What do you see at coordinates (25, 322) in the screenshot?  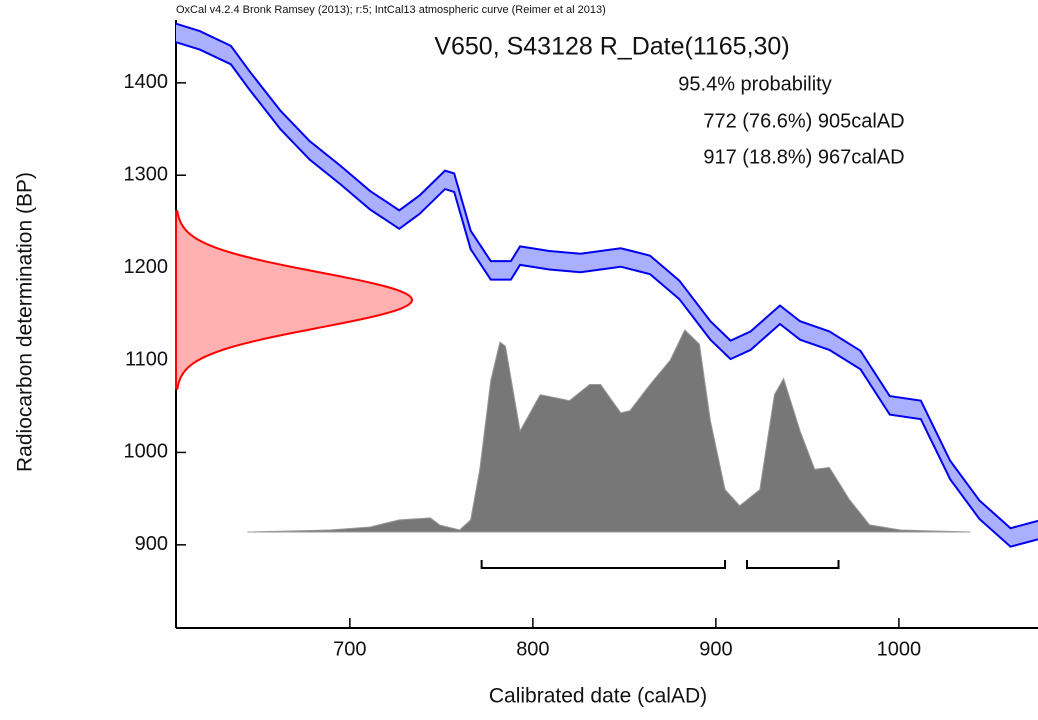 I see `y-axis-label: Radiocarbon determination (BP)` at bounding box center [25, 322].